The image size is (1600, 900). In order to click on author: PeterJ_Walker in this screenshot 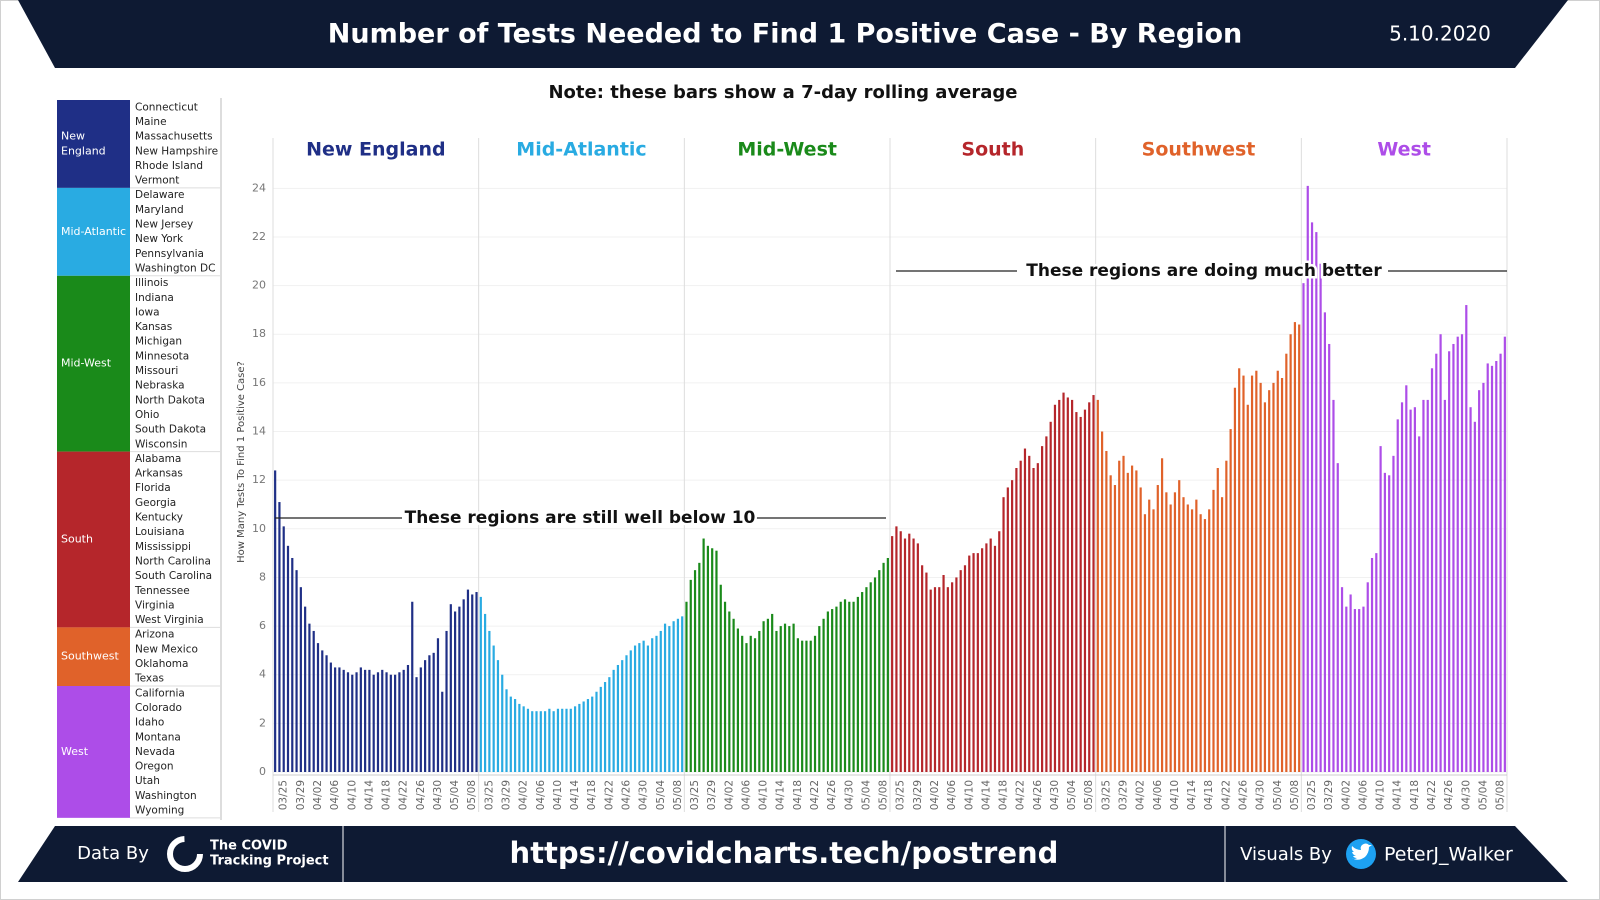, I will do `click(1448, 855)`.